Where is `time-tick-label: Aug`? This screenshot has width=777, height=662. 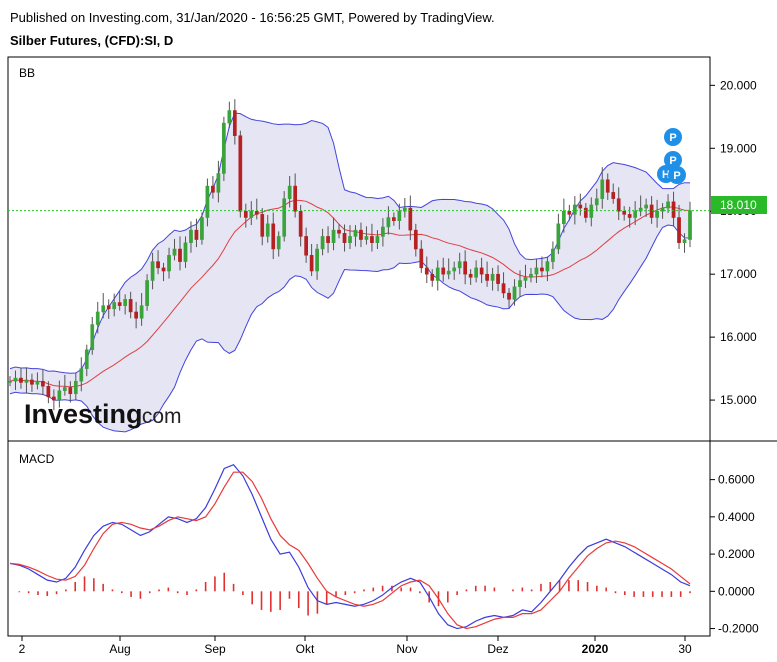 time-tick-label: Aug is located at coordinates (119, 649).